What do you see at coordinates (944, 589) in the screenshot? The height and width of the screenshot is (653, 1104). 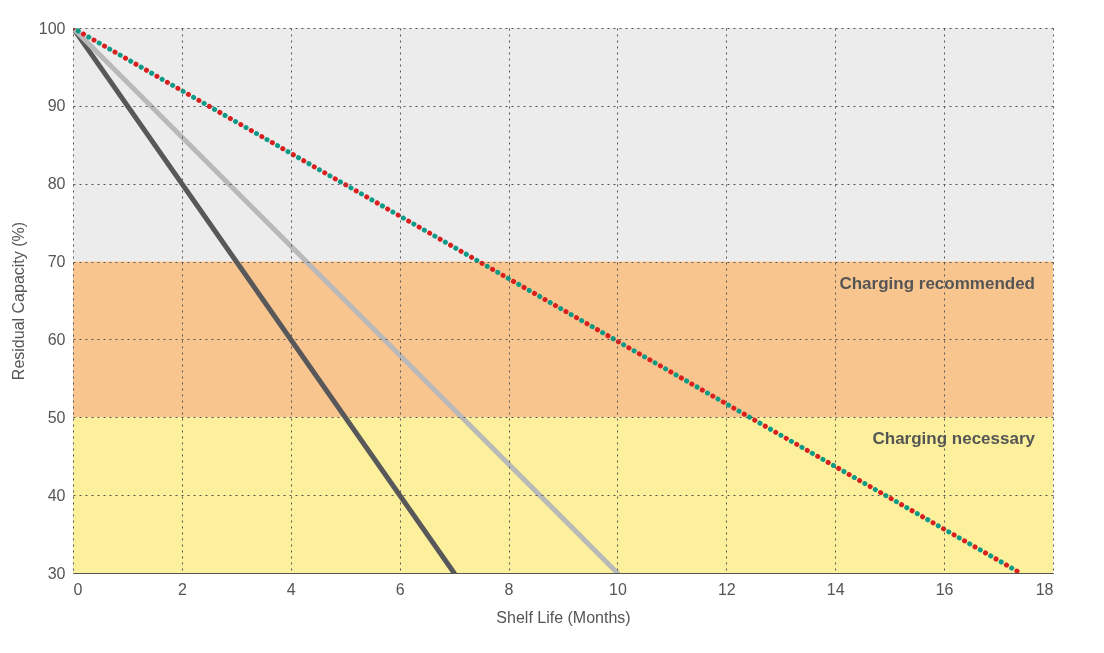 I see `x-tick-label: 16` at bounding box center [944, 589].